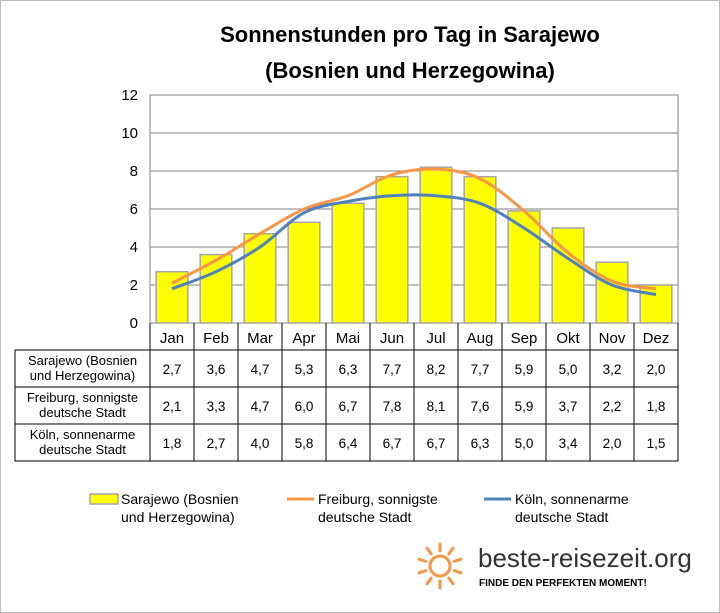  Describe the element at coordinates (585, 558) in the screenshot. I see `brand-name: beste-reisezeit.org` at that location.